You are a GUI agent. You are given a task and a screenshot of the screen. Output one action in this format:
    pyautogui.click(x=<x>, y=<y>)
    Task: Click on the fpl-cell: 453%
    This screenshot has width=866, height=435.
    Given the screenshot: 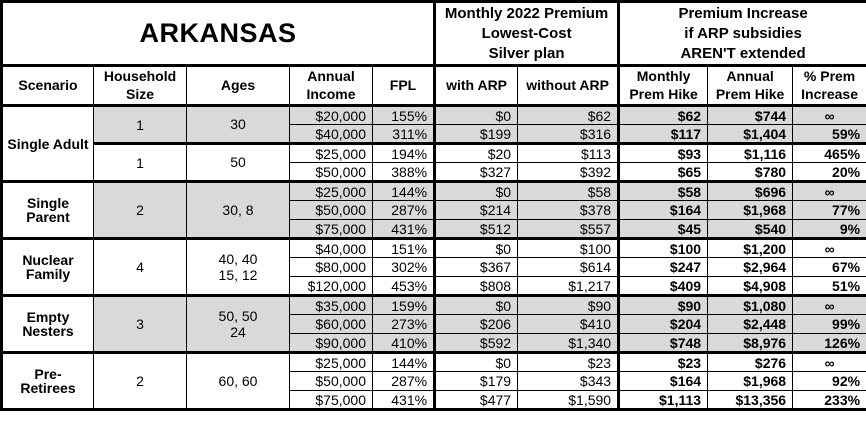 What is the action you would take?
    pyautogui.click(x=403, y=286)
    